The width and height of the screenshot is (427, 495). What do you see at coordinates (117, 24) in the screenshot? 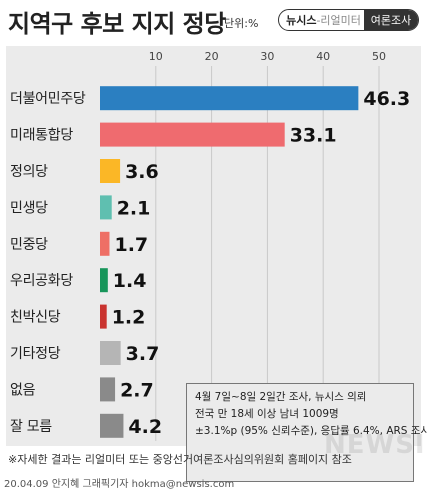
I see `chart-title: 지역구 후보 지지 정당` at bounding box center [117, 24].